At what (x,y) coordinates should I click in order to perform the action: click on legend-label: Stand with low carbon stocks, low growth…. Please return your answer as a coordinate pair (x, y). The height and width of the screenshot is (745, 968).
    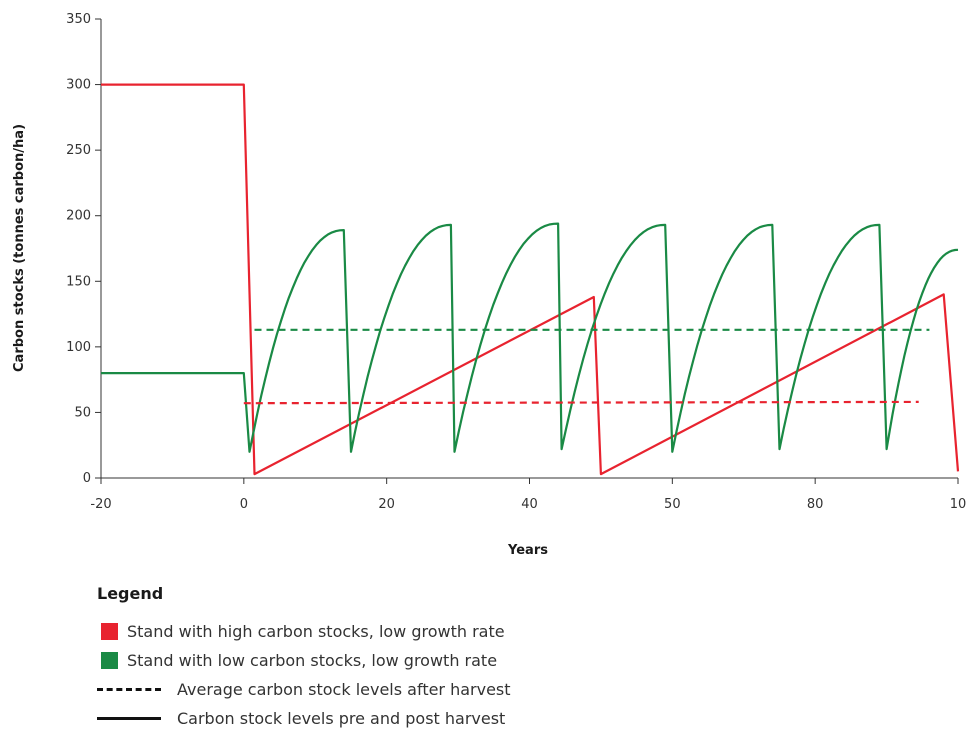
    Looking at the image, I should click on (312, 660).